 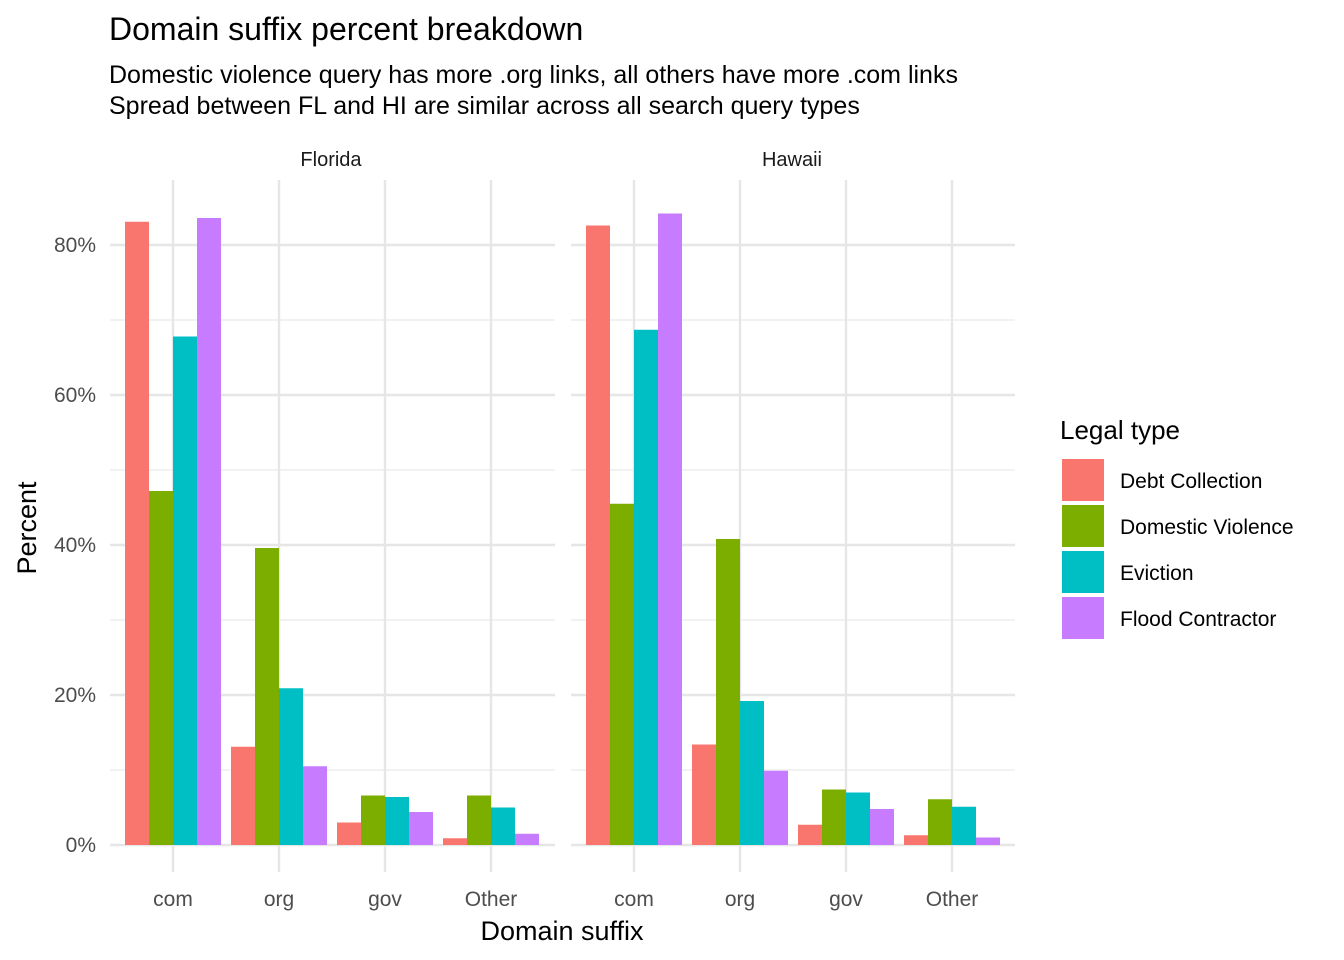 I want to click on florida-bar-flood-contractor-other, so click(x=527, y=839).